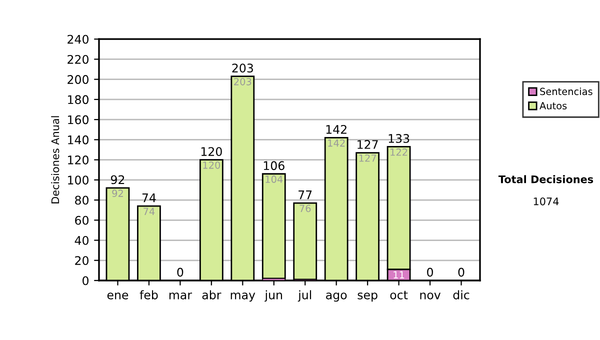 This screenshot has height=340, width=600. Describe the element at coordinates (149, 197) in the screenshot. I see `total-label: 74` at that location.